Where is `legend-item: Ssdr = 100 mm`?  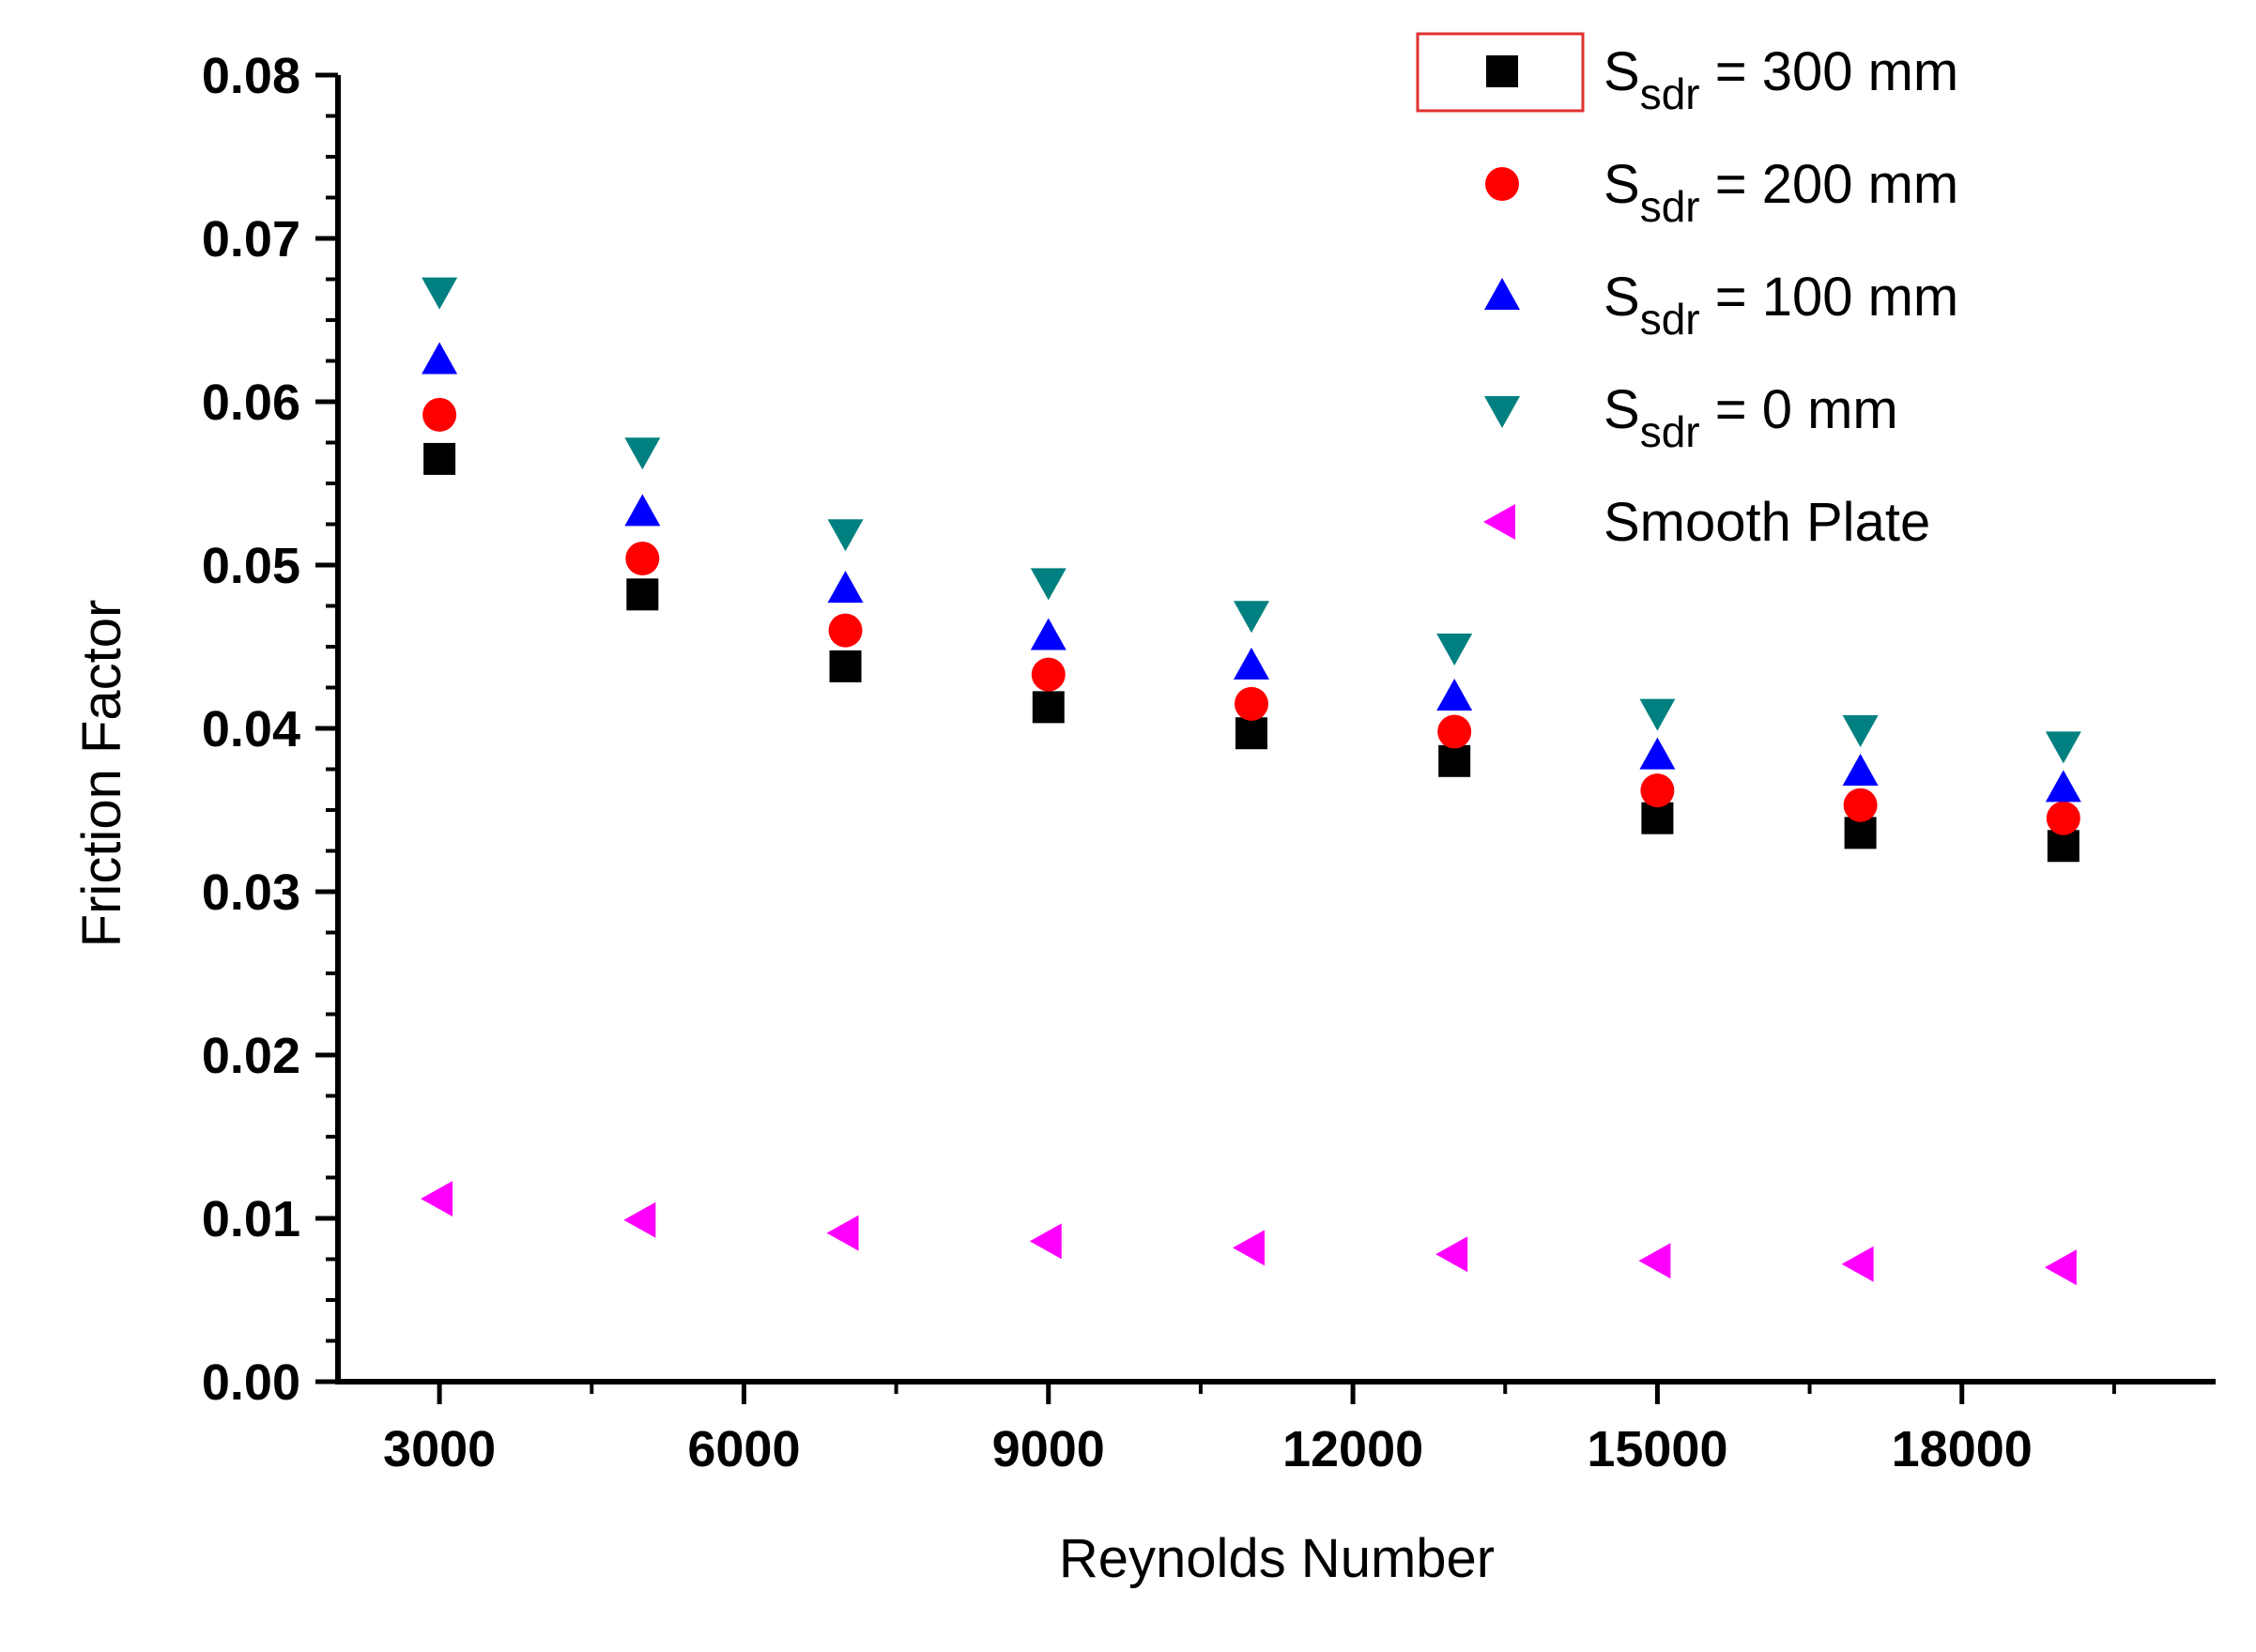
legend-item: Ssdr = 100 mm is located at coordinates (1721, 305).